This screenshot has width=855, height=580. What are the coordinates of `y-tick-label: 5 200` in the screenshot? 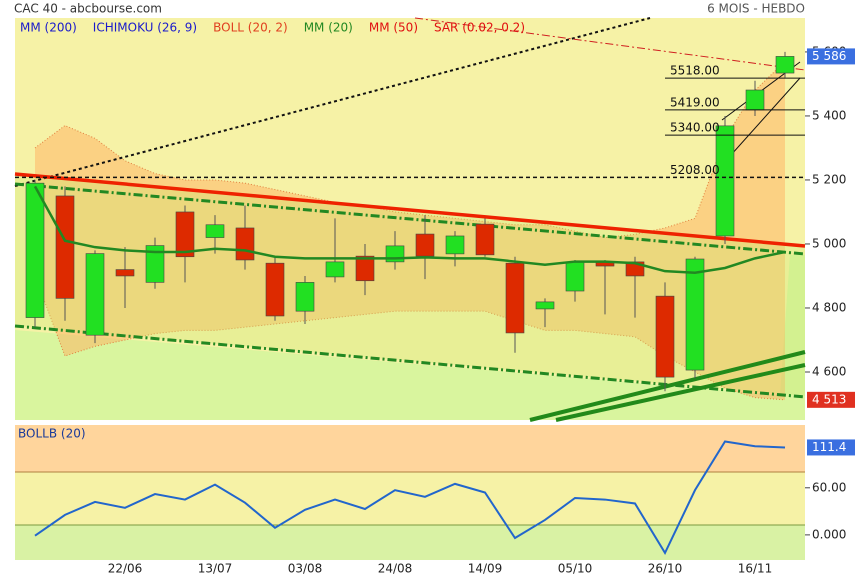 It's located at (829, 179).